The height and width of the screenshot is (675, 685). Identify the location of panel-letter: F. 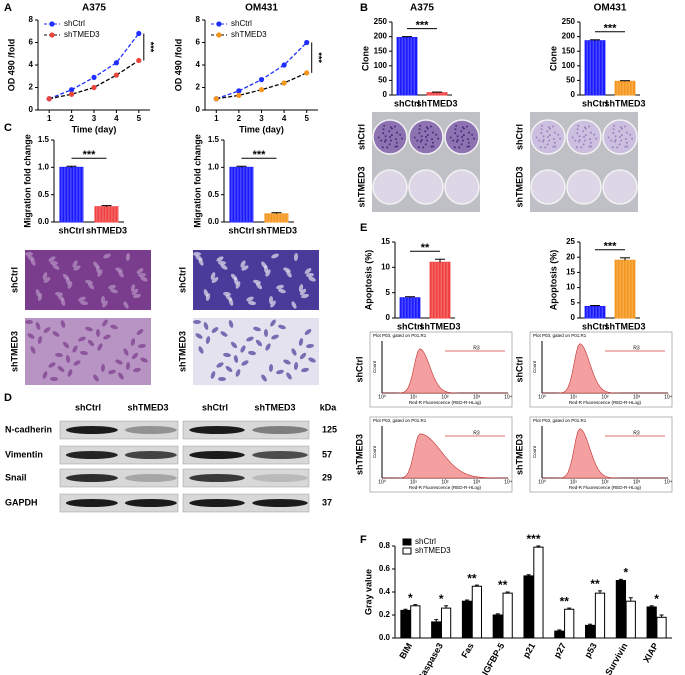
(363, 540).